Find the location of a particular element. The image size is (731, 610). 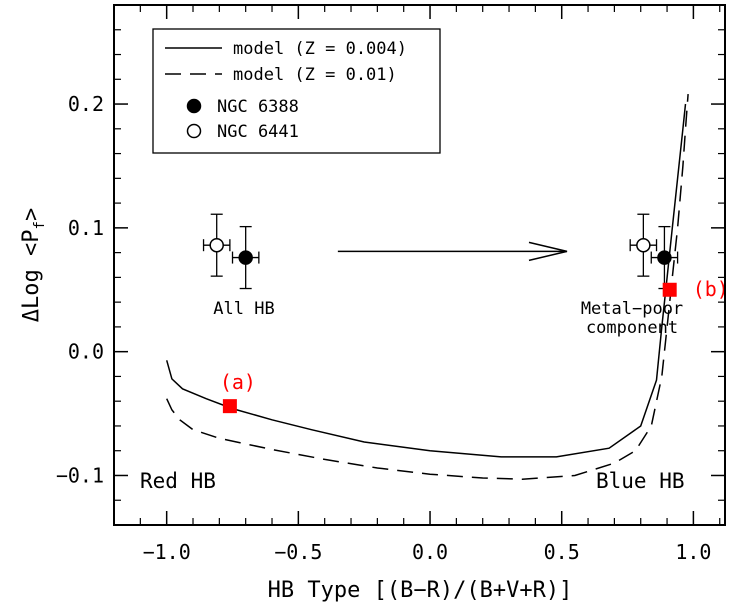

x-tick-label: −0.5 is located at coordinates (298, 552).